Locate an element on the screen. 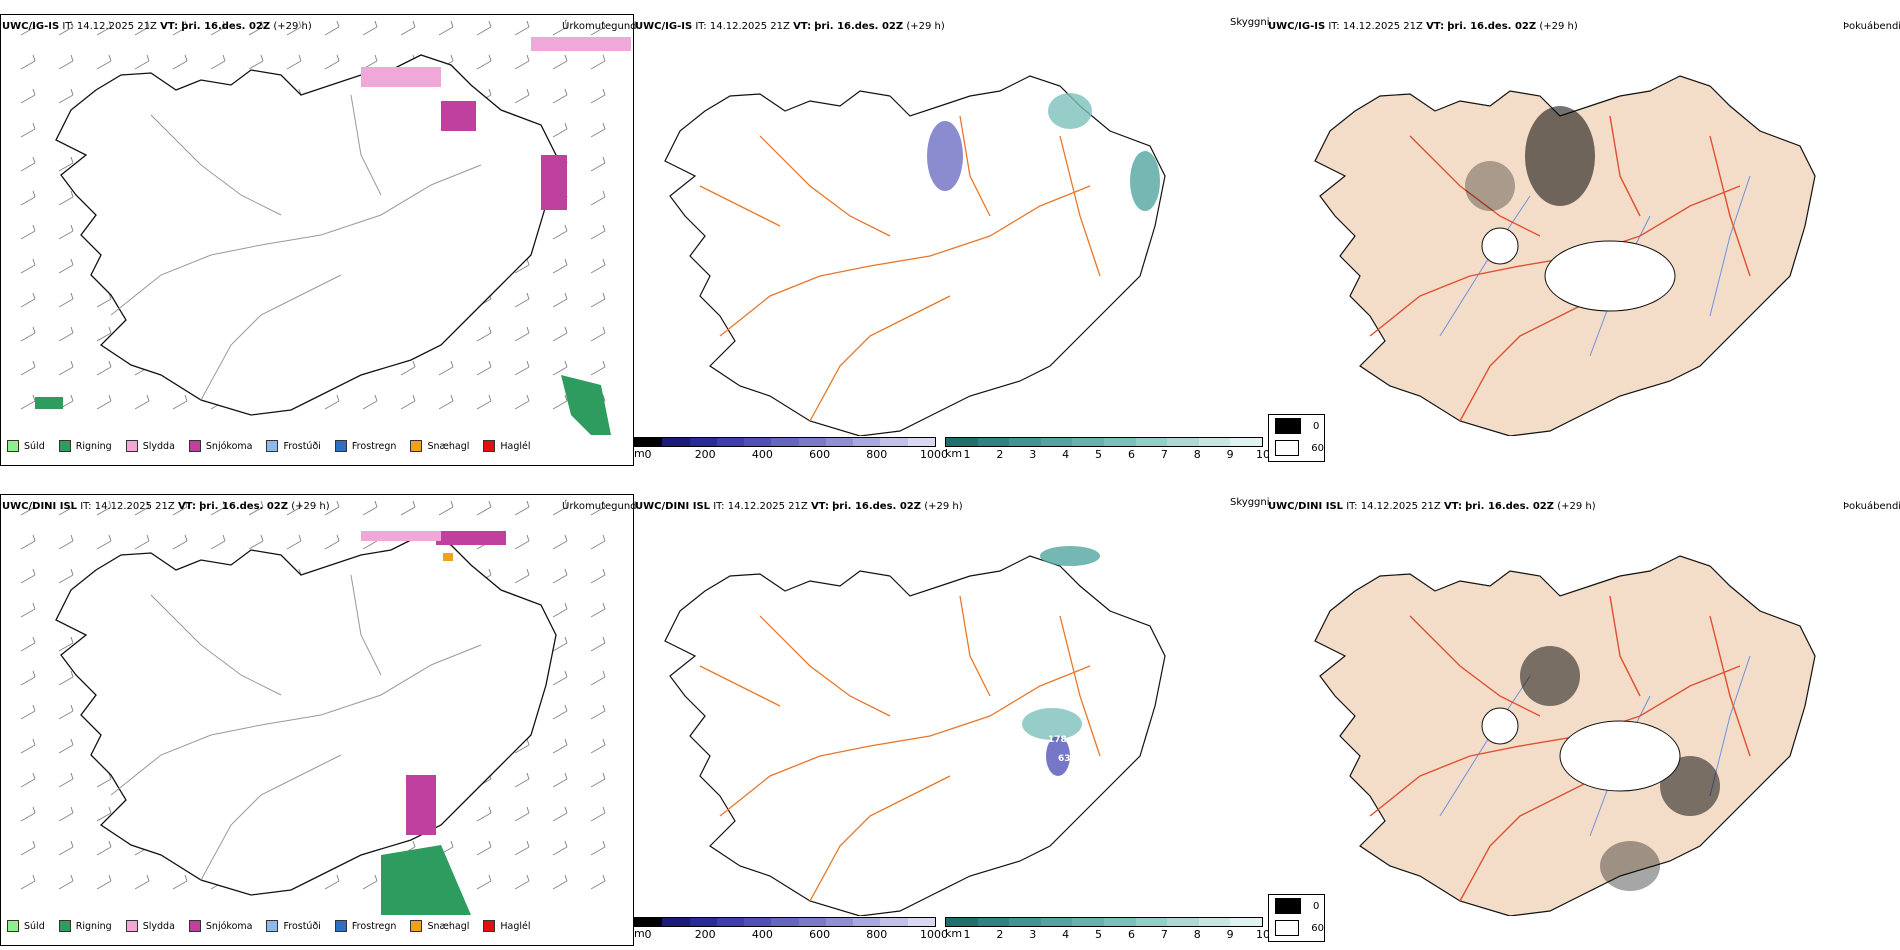 The image size is (1900, 950). vt-label: VT: is located at coordinates (819, 506).